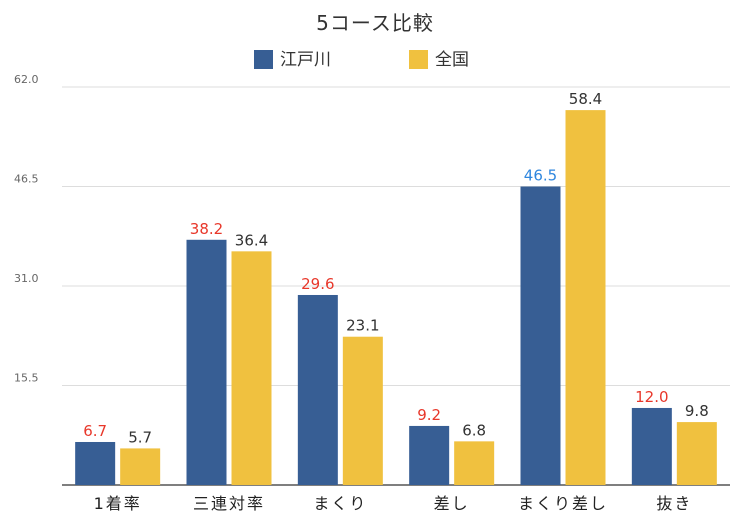 This screenshot has height=525, width=750. I want to click on legend-label-national: 全国, so click(452, 60).